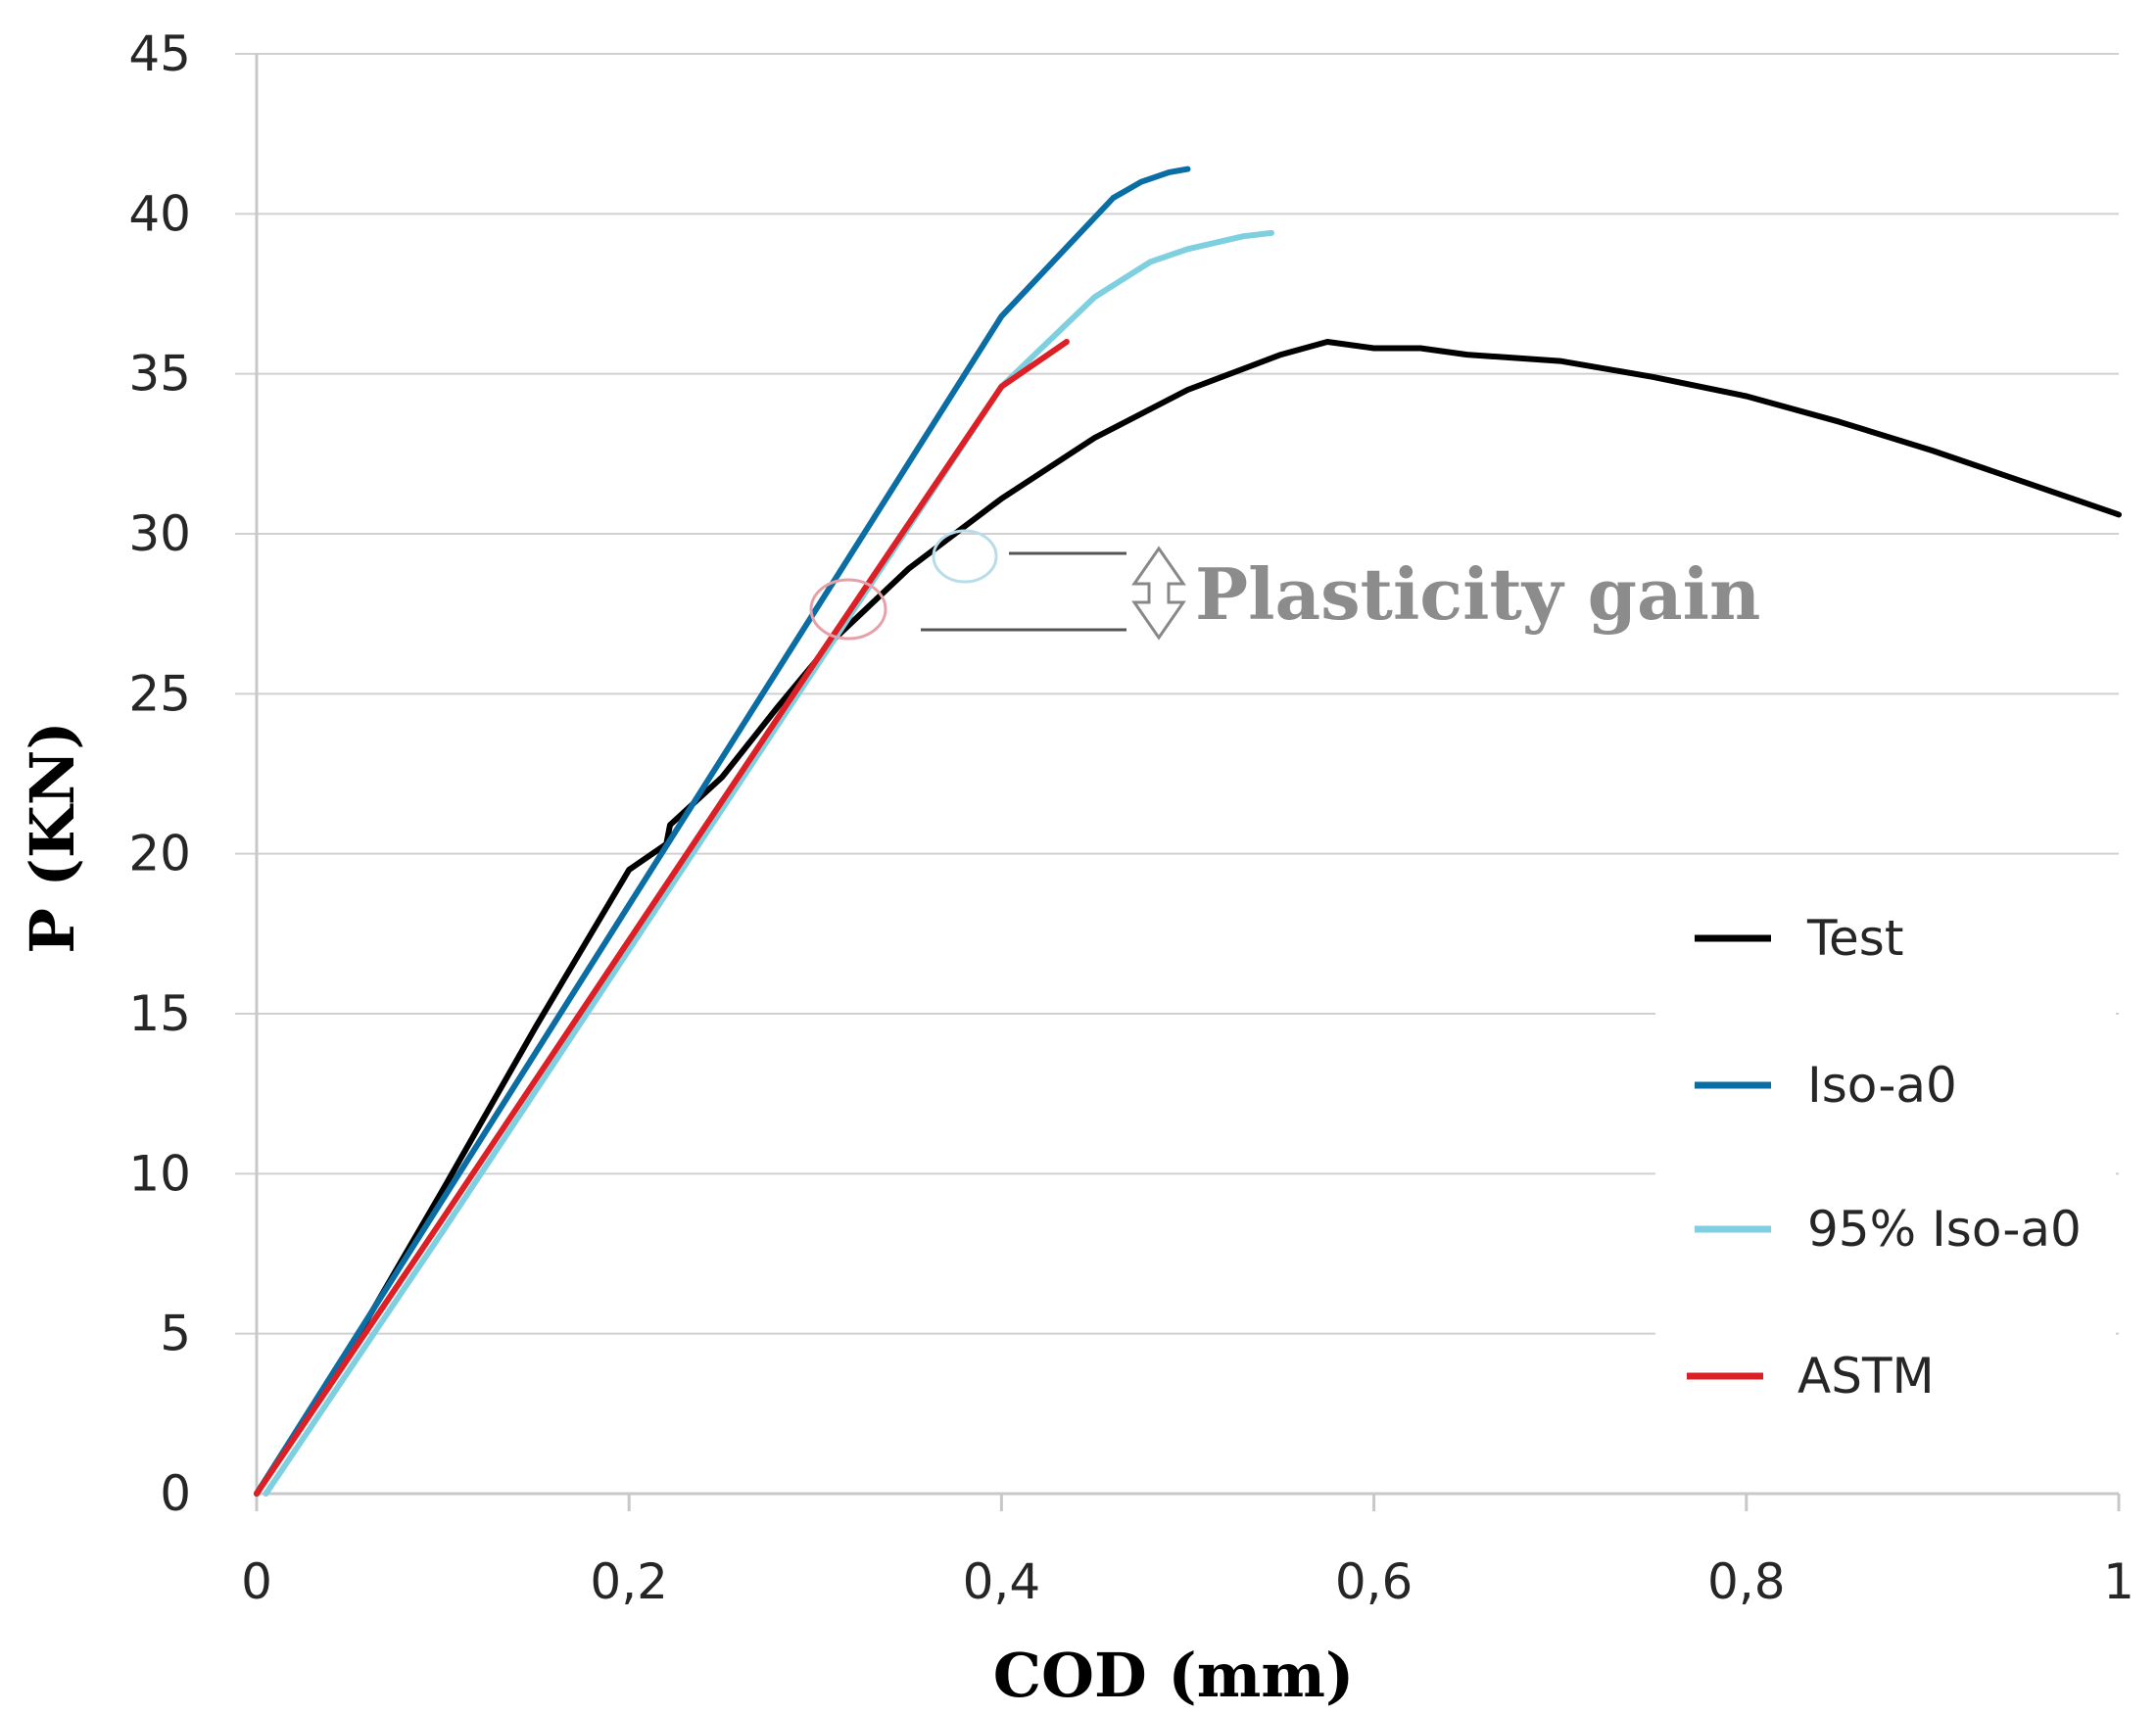 This screenshot has height=1715, width=2156. I want to click on annotation-marker-red, so click(848, 609).